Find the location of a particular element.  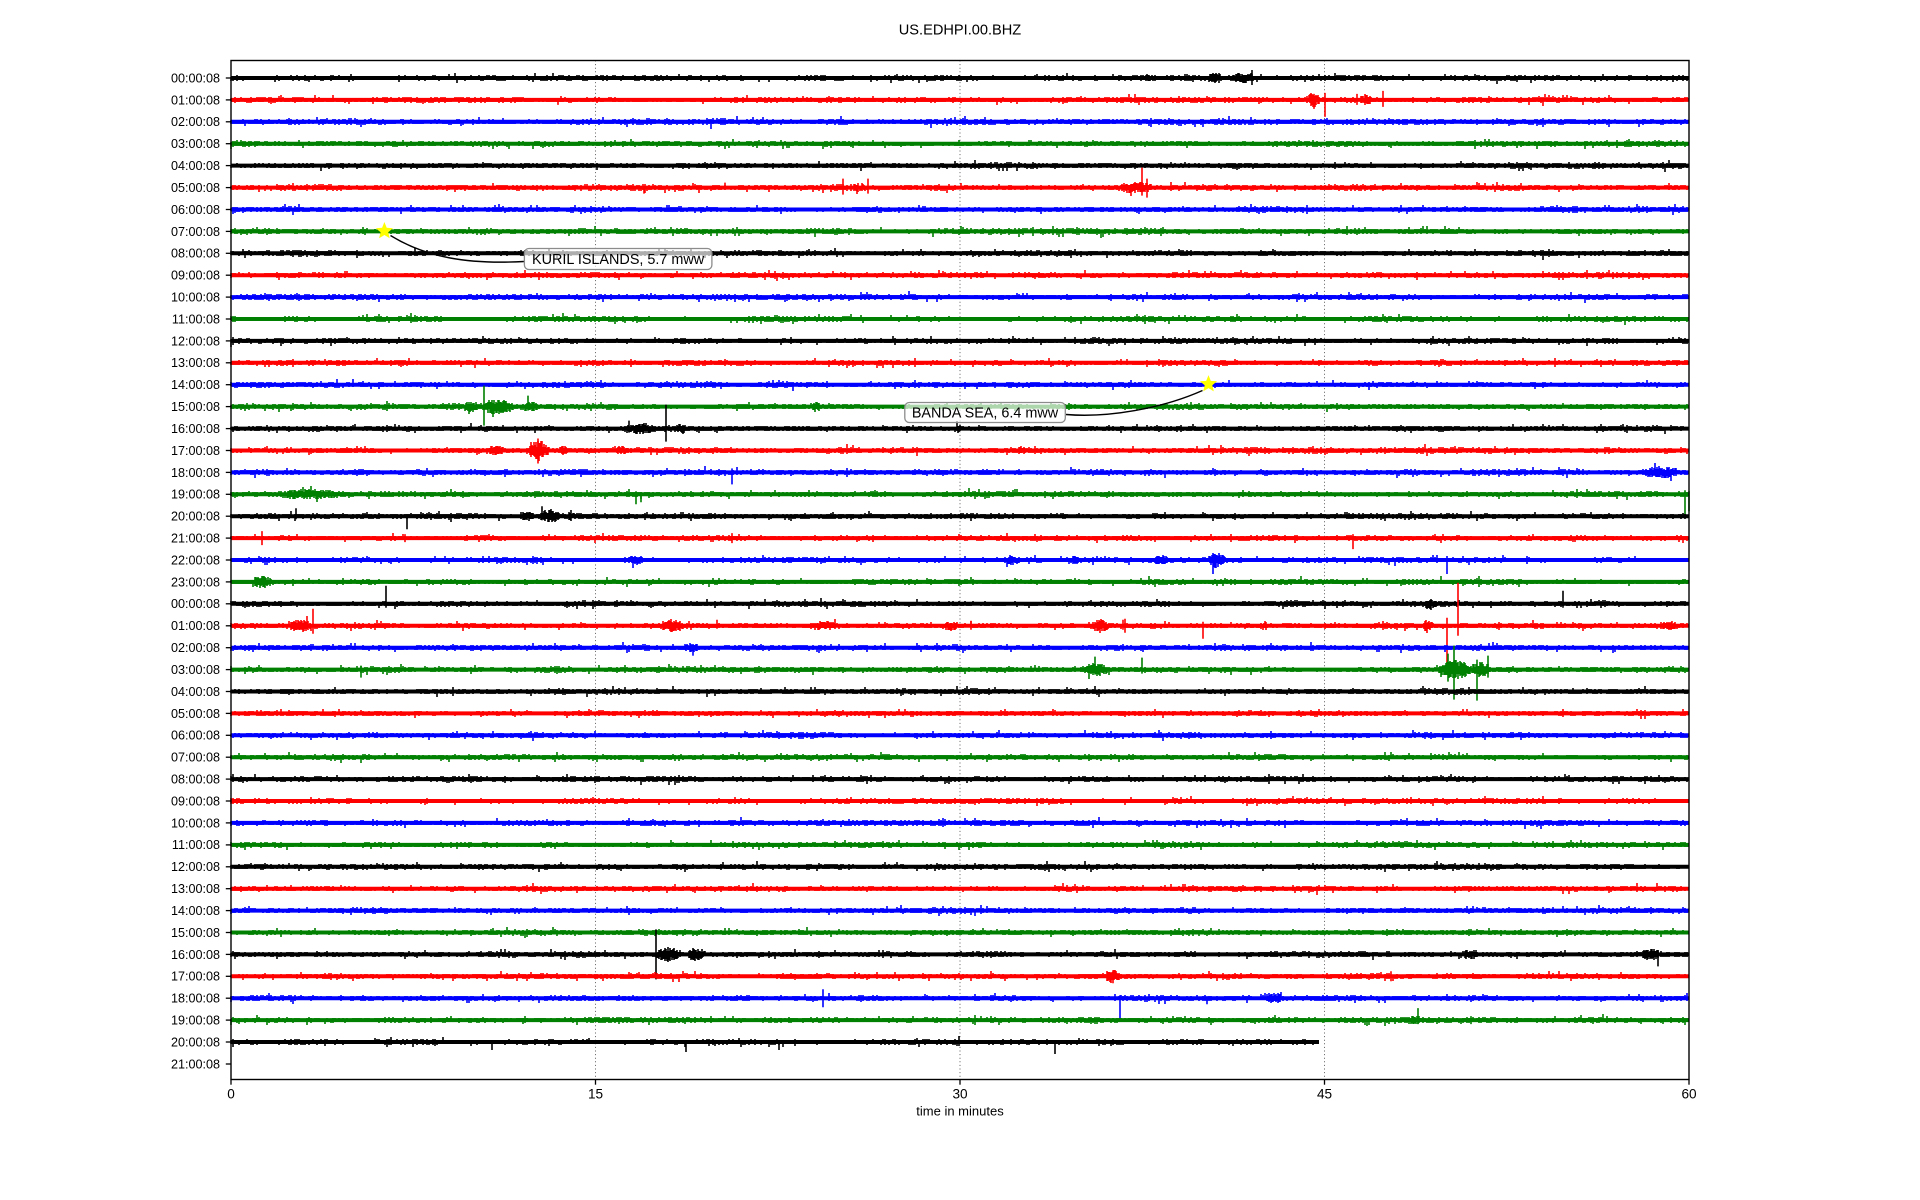

svg-text: 23:00:08 is located at coordinates (195, 582).